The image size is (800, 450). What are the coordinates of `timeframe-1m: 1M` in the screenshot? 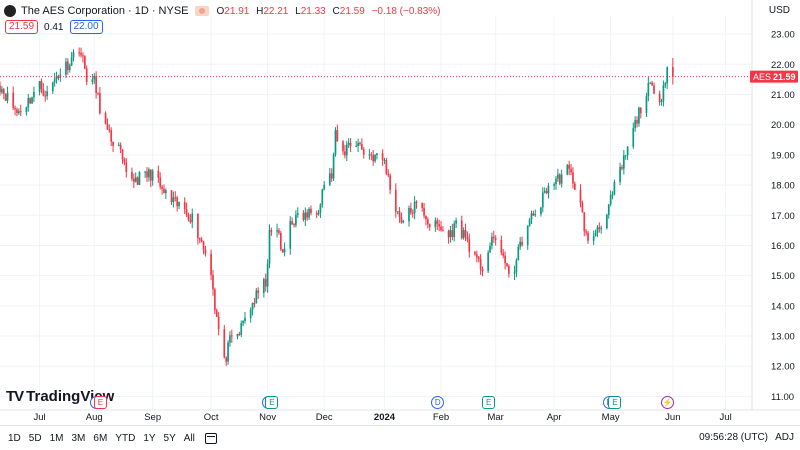 It's located at (56, 438).